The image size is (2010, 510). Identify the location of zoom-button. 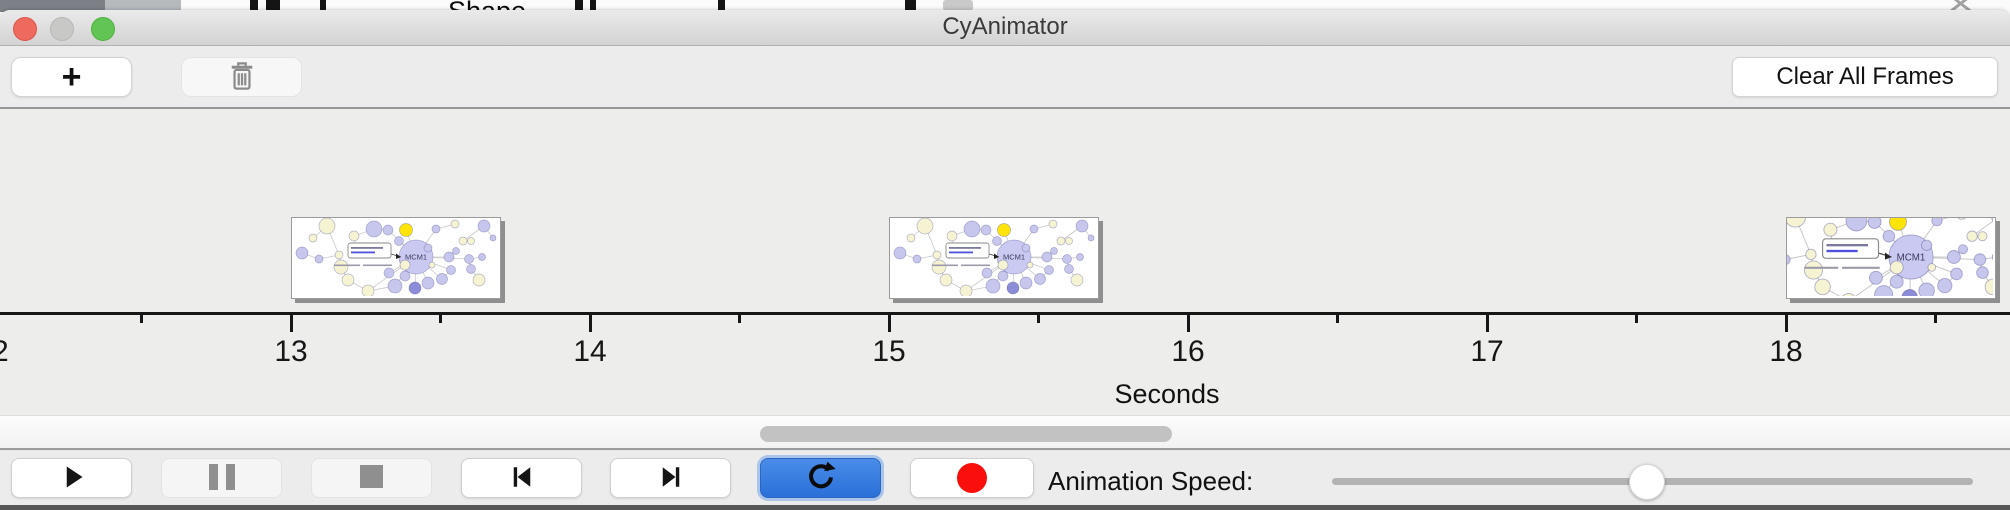
(103, 29).